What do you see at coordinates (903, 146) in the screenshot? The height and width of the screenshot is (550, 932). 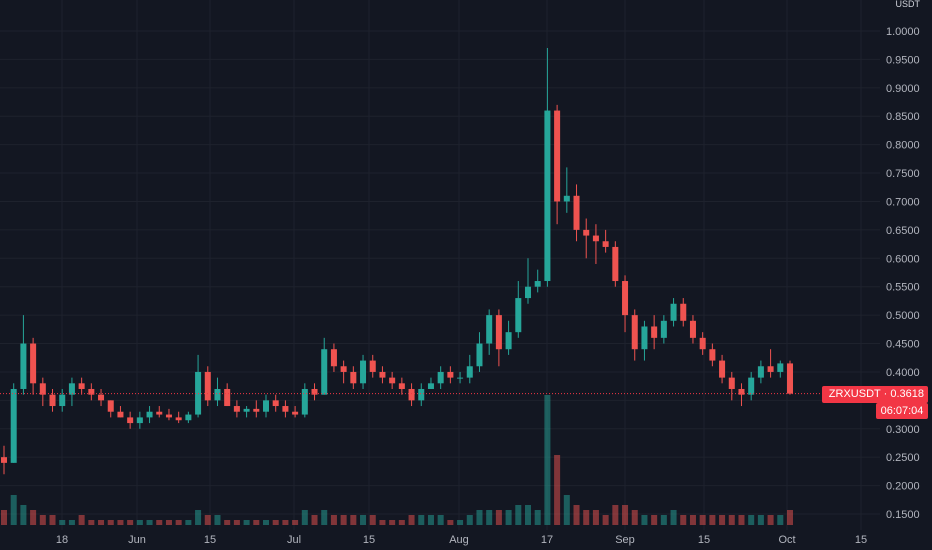 I see `y-tick-label: 0.8000` at bounding box center [903, 146].